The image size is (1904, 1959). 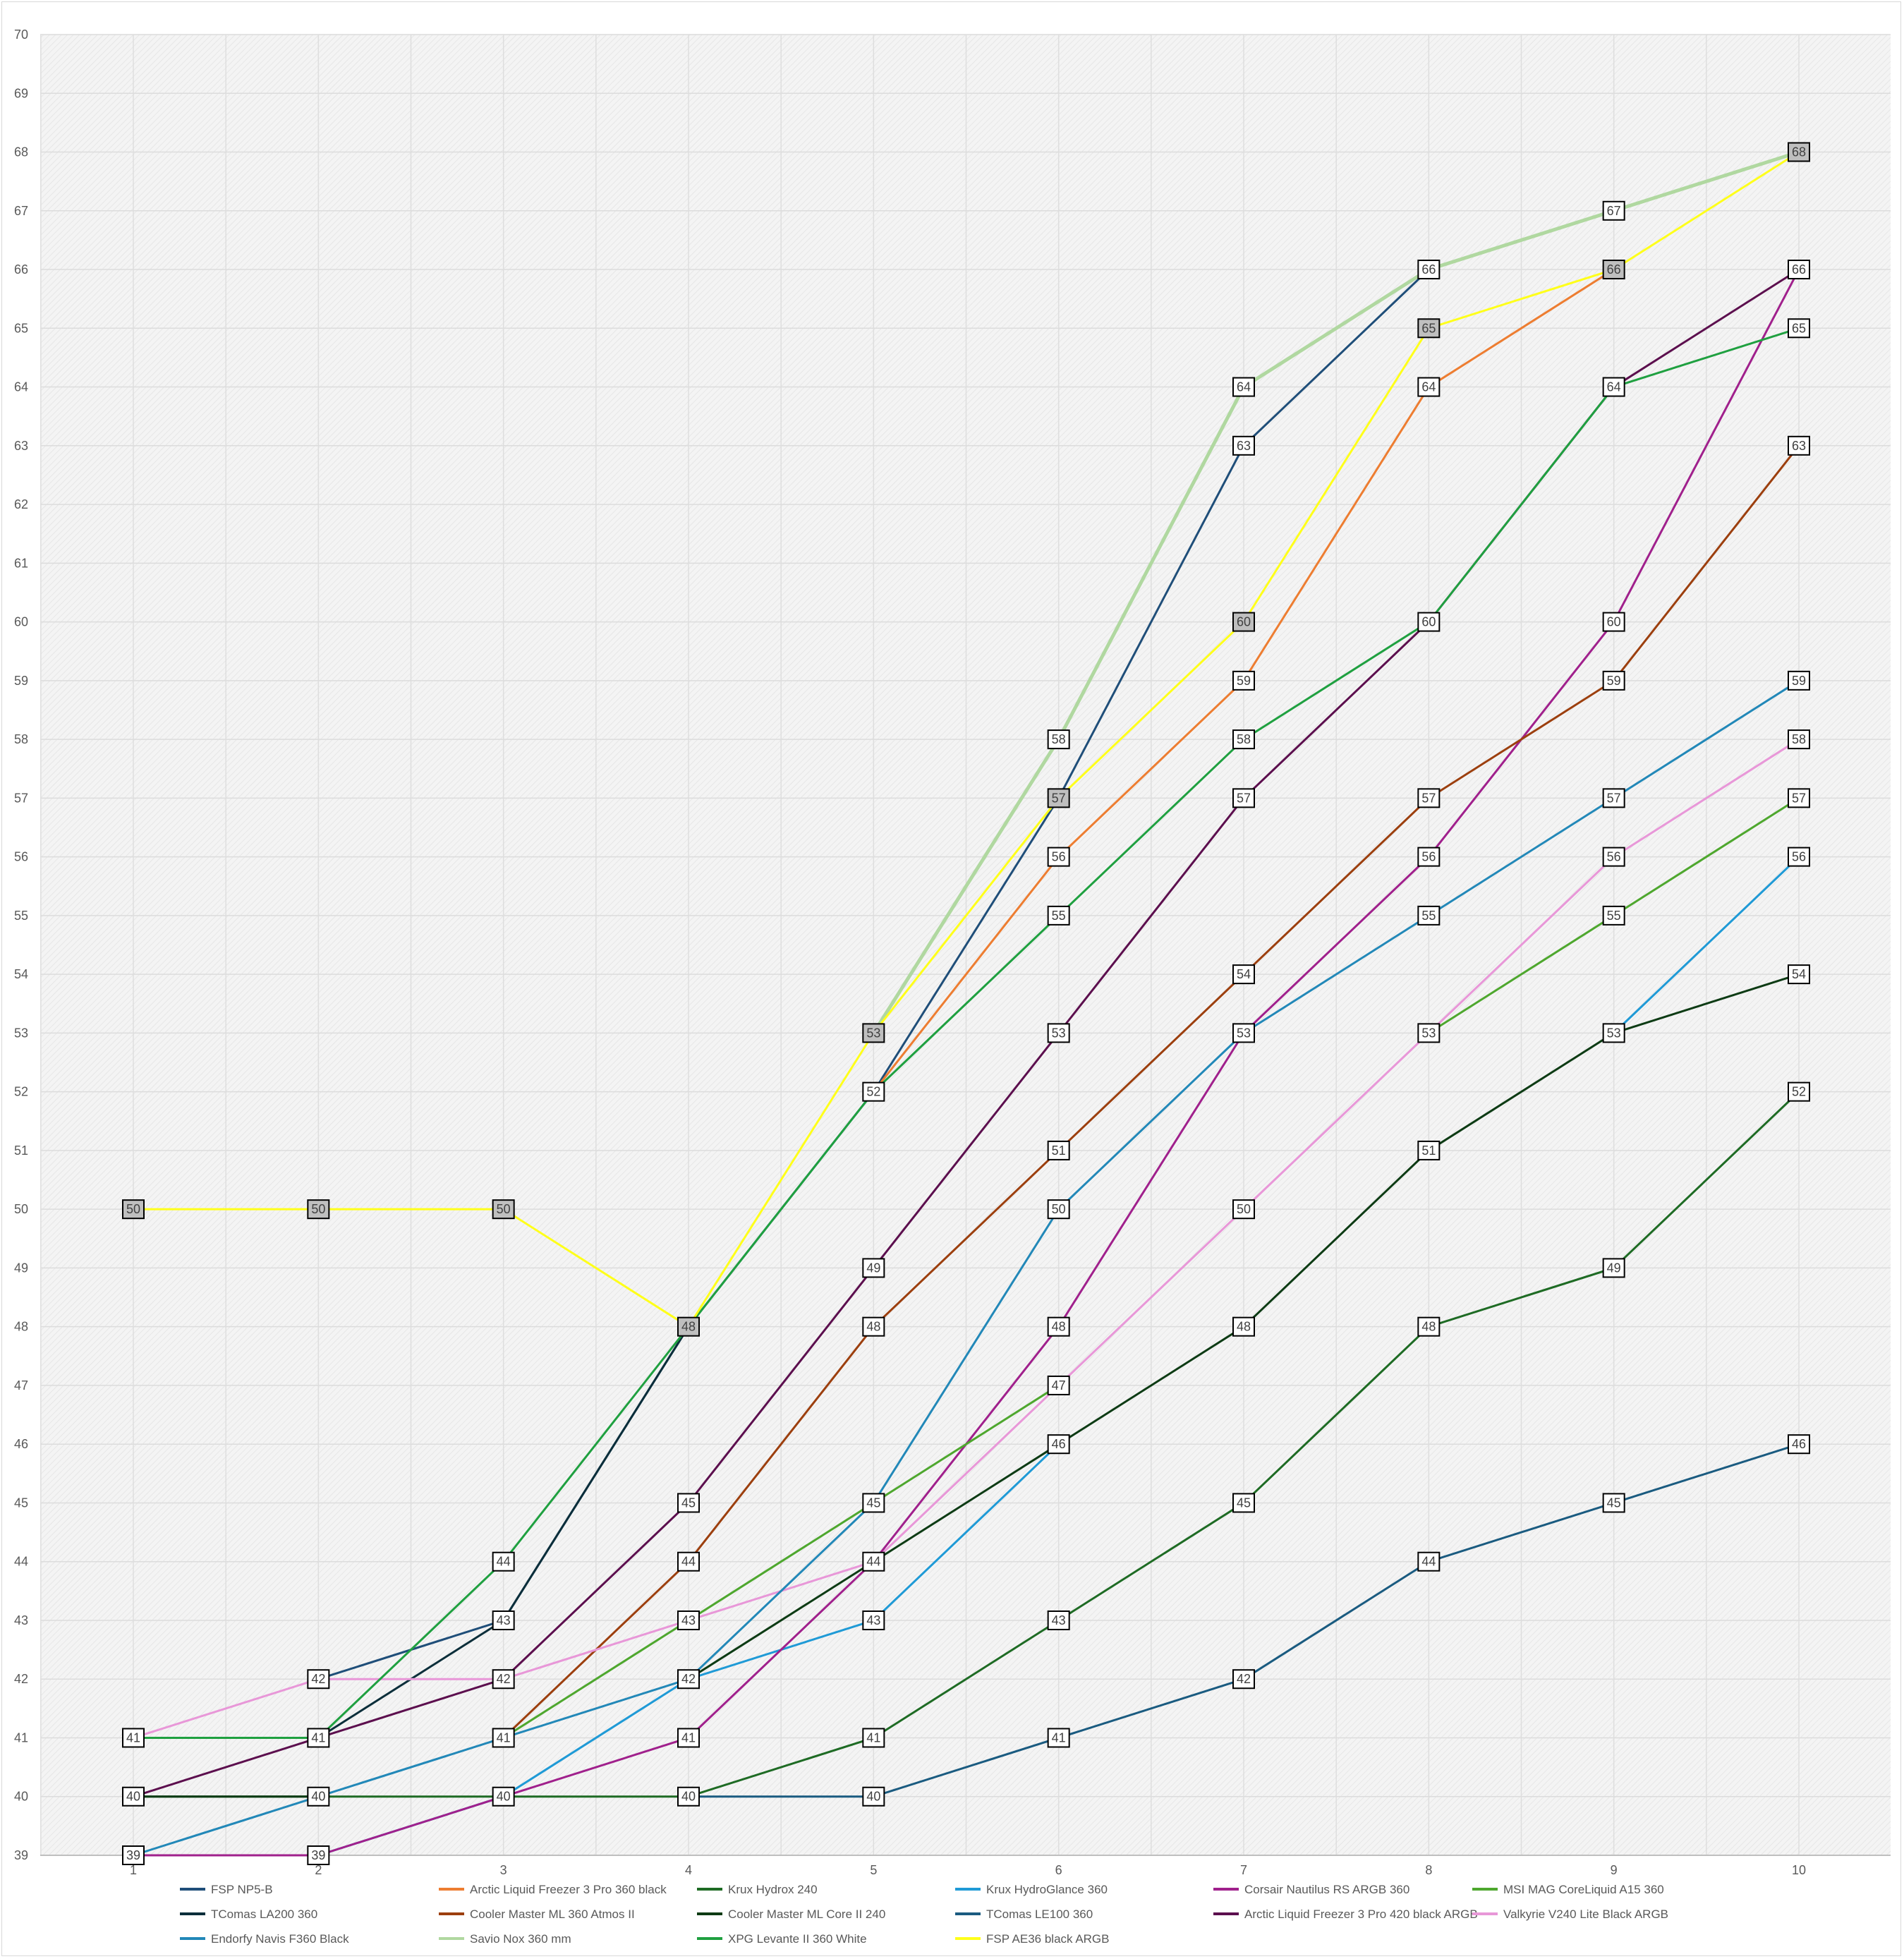 I want to click on data-label: 42, so click(x=504, y=1679).